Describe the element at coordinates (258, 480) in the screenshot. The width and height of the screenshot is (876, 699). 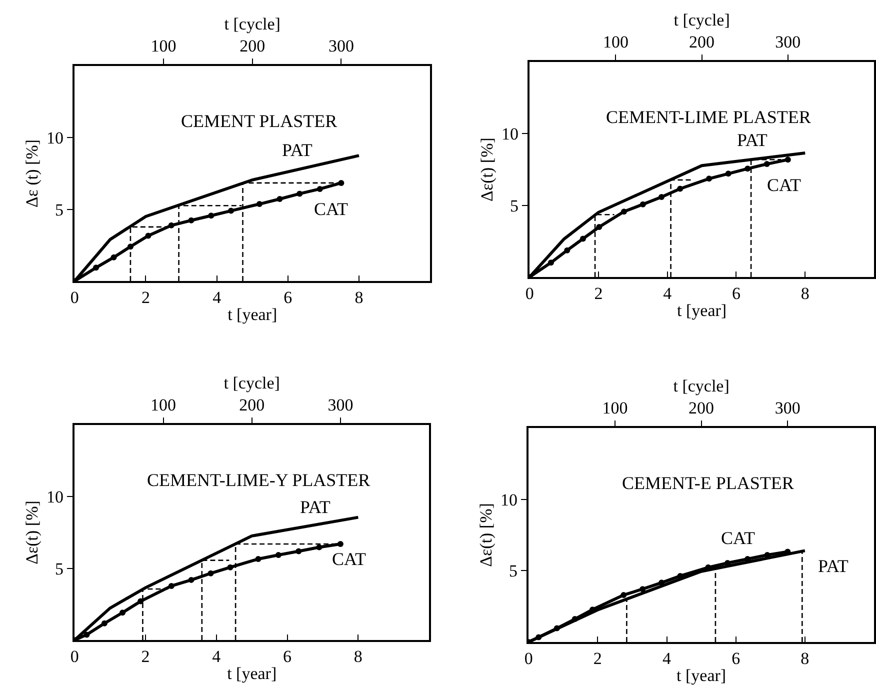
I see `text: CEMENT-LIME-Y PLASTER` at that location.